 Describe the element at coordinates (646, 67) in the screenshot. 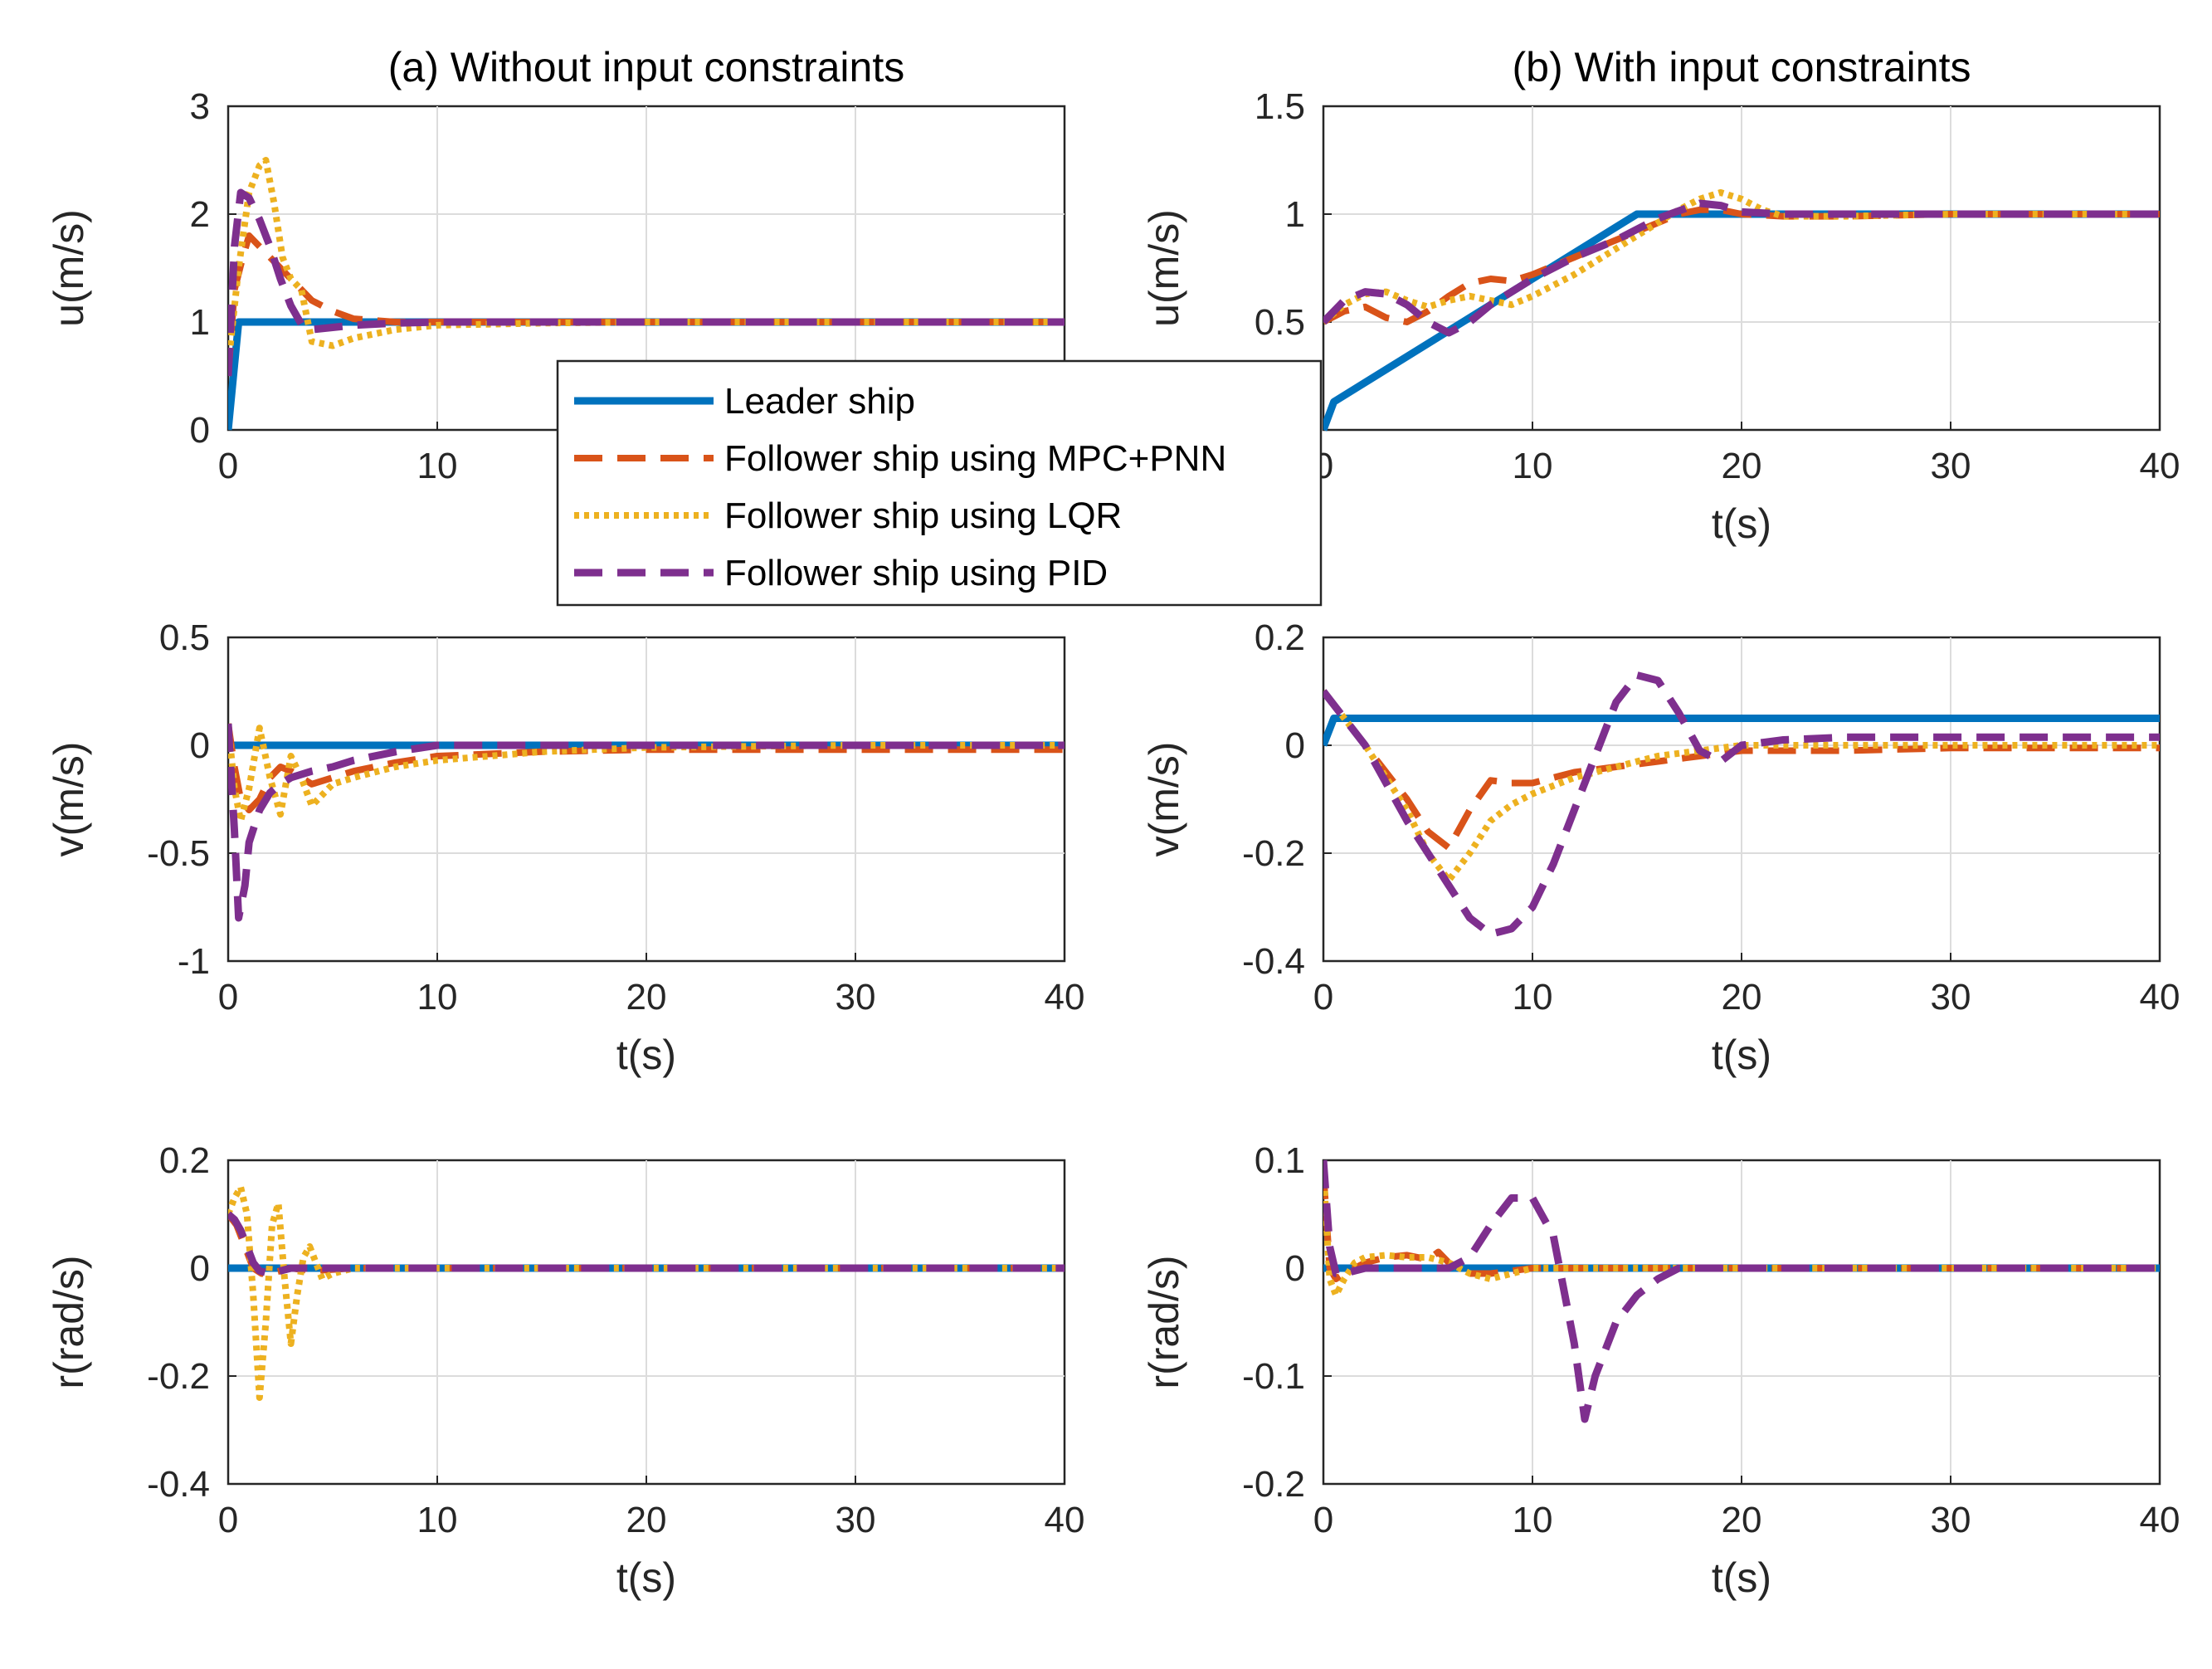

I see `panel-title: (a) Without input constraints` at that location.